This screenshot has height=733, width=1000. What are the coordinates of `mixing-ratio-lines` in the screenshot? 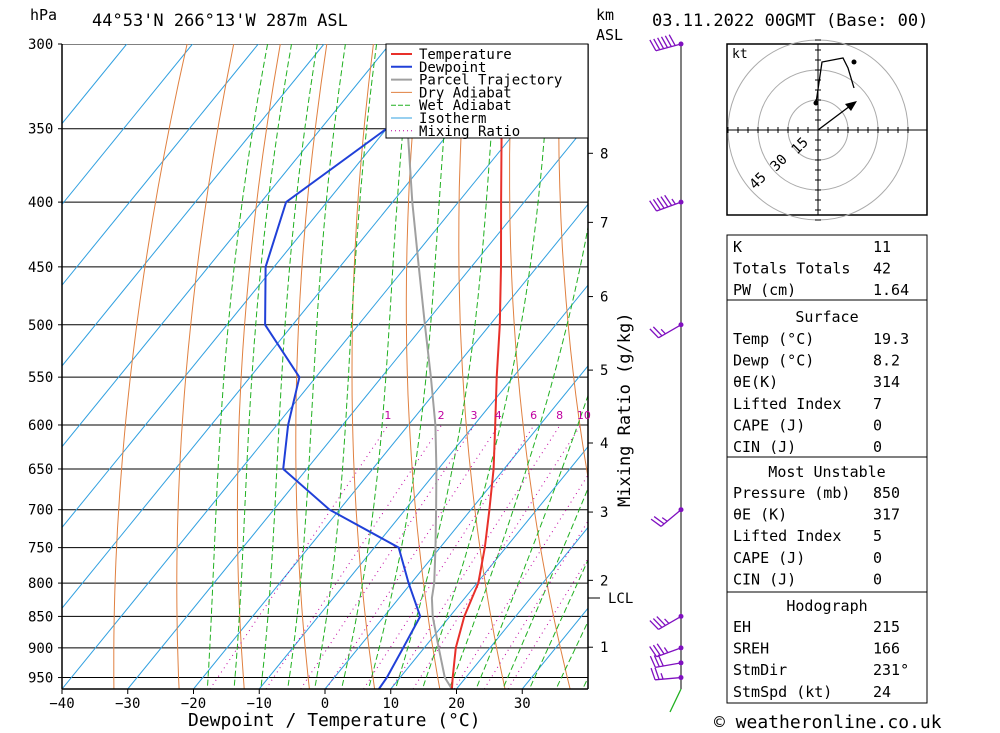 It's located at (398, 556).